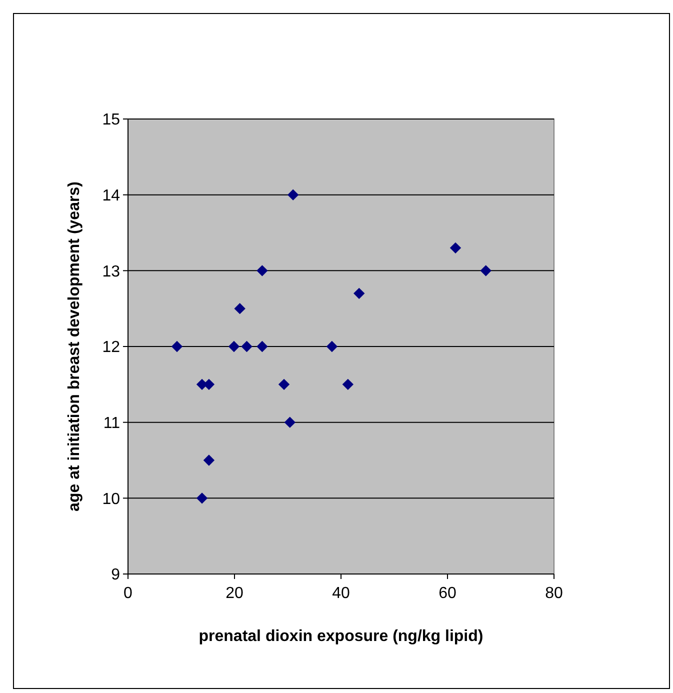  What do you see at coordinates (111, 195) in the screenshot?
I see `y-tick-label: 14` at bounding box center [111, 195].